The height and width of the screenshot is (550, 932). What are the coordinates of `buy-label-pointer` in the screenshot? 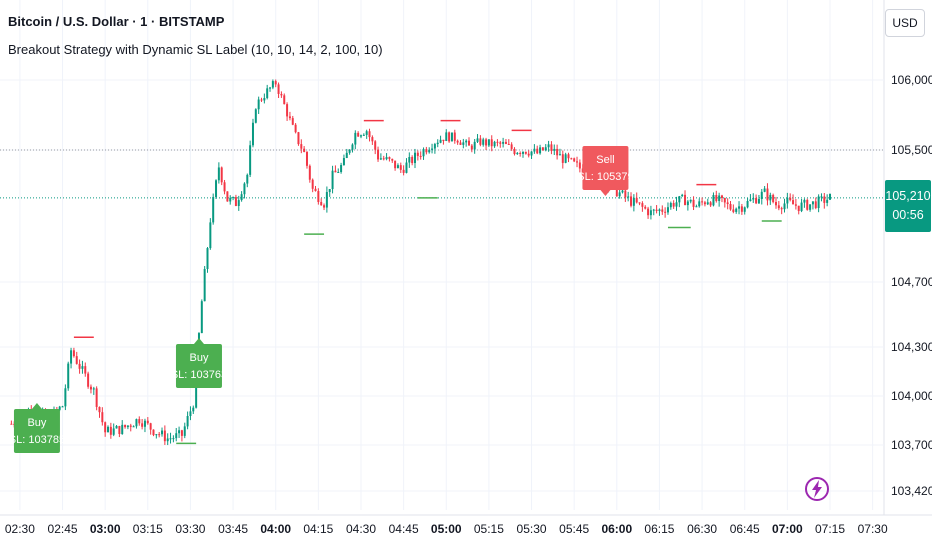 It's located at (198, 341).